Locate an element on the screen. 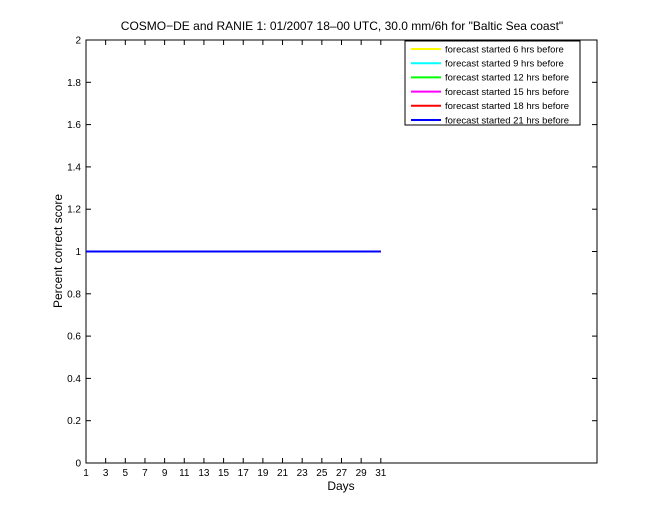 Image resolution: width=660 pixels, height=520 pixels. y-tick-label: 1 is located at coordinates (78, 252).